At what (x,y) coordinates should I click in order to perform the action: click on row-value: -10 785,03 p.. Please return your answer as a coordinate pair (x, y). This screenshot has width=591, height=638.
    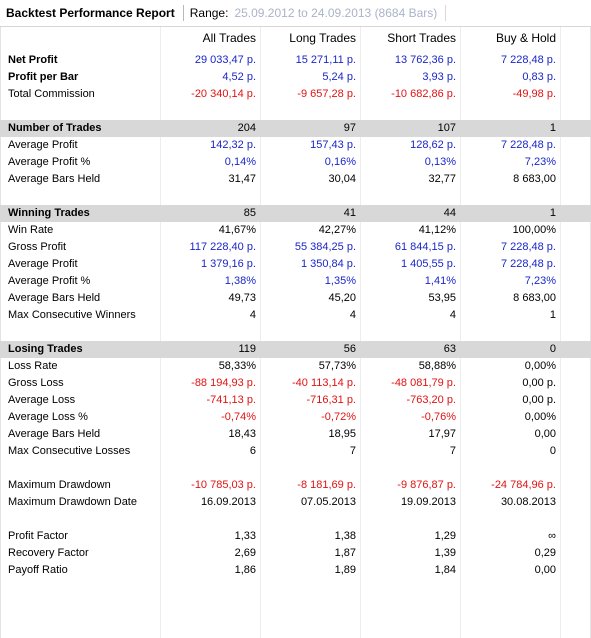
    Looking at the image, I should click on (223, 485).